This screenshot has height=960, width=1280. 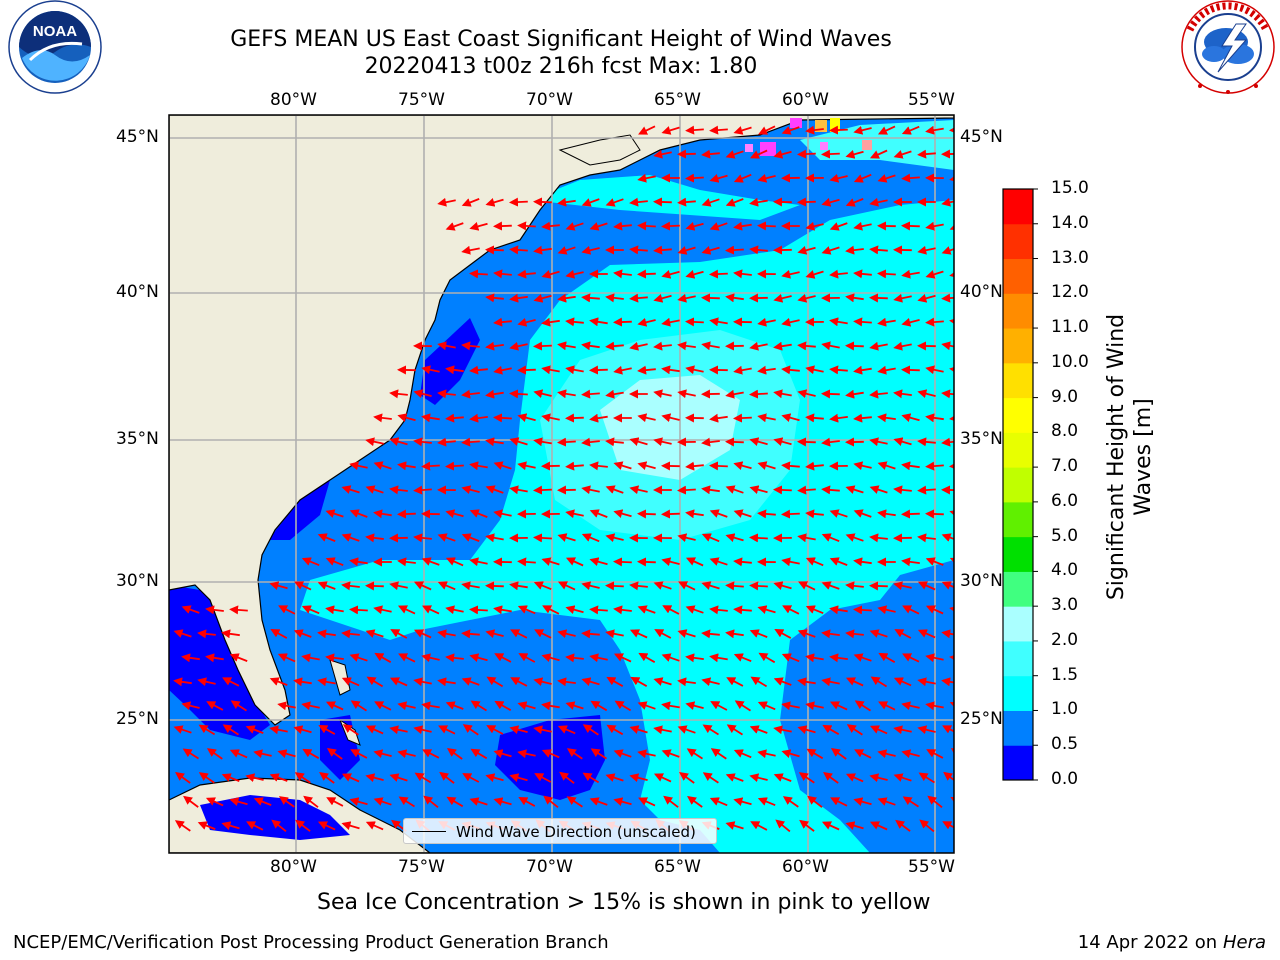 What do you see at coordinates (1228, 47) in the screenshot?
I see `nws-logo` at bounding box center [1228, 47].